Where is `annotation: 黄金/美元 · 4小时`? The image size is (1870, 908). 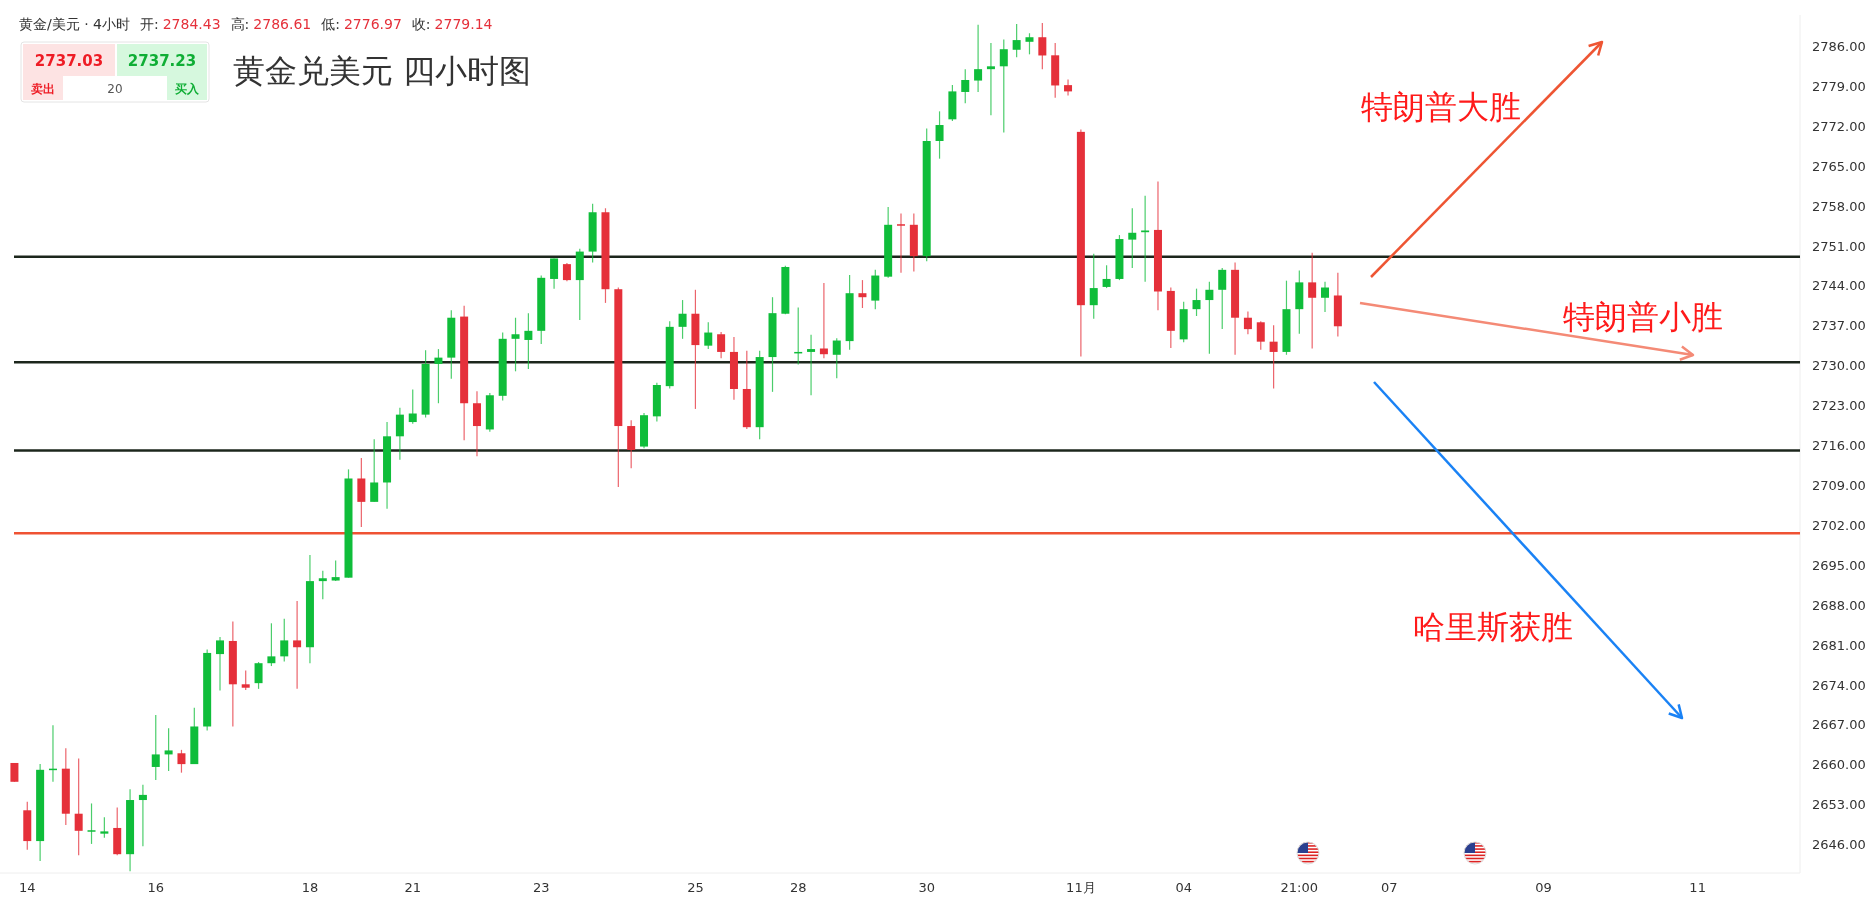
annotation: 黄金/美元 · 4小时 is located at coordinates (74, 24).